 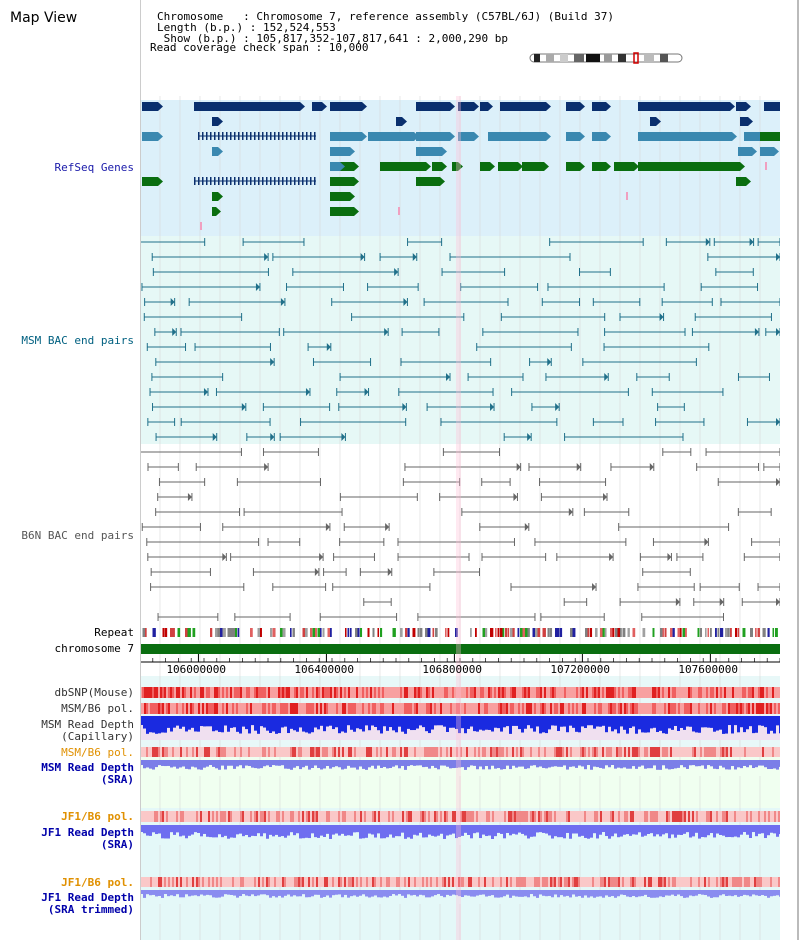 What do you see at coordinates (77, 535) in the screenshot?
I see `track-label-b6n-bac: B6N BAC end pairs` at bounding box center [77, 535].